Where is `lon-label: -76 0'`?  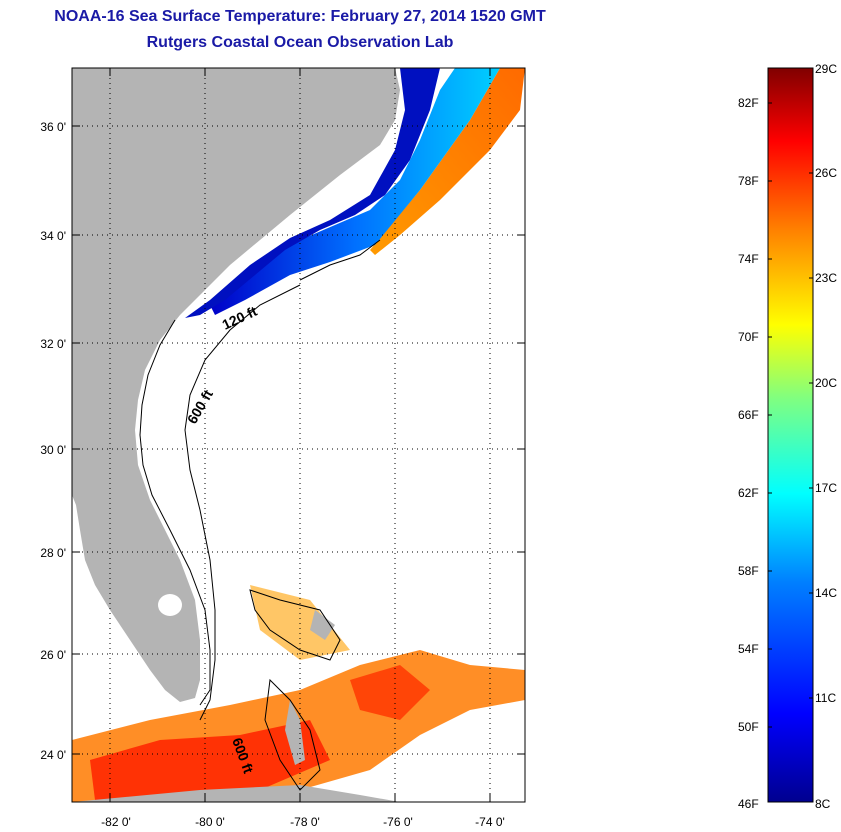
lon-label: -76 0' is located at coordinates (398, 822).